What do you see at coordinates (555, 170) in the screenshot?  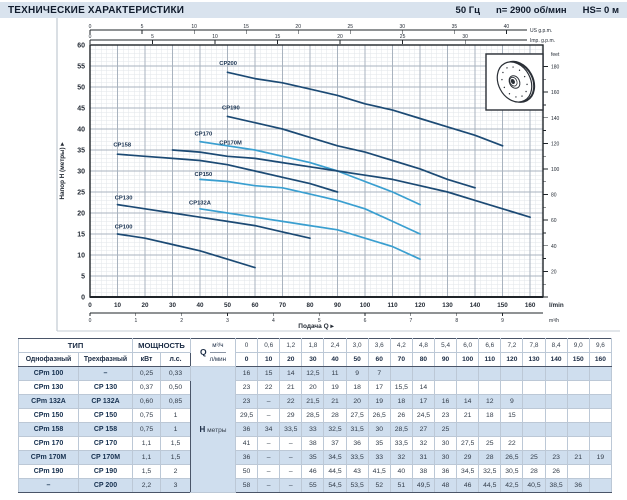 I see `feet-tick-label: 100` at bounding box center [555, 170].